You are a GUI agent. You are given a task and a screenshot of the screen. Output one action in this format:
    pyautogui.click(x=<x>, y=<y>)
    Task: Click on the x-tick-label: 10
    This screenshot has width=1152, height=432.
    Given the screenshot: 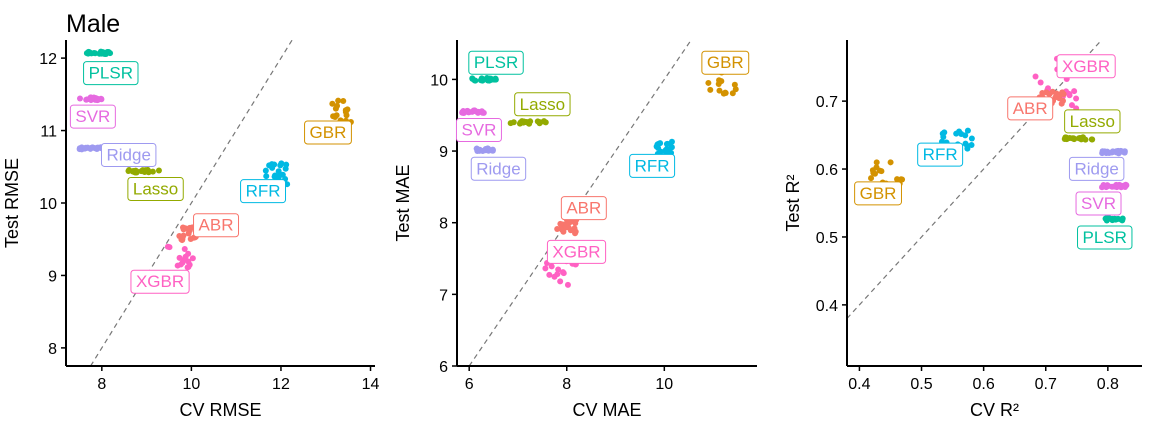 What is the action you would take?
    pyautogui.click(x=191, y=384)
    